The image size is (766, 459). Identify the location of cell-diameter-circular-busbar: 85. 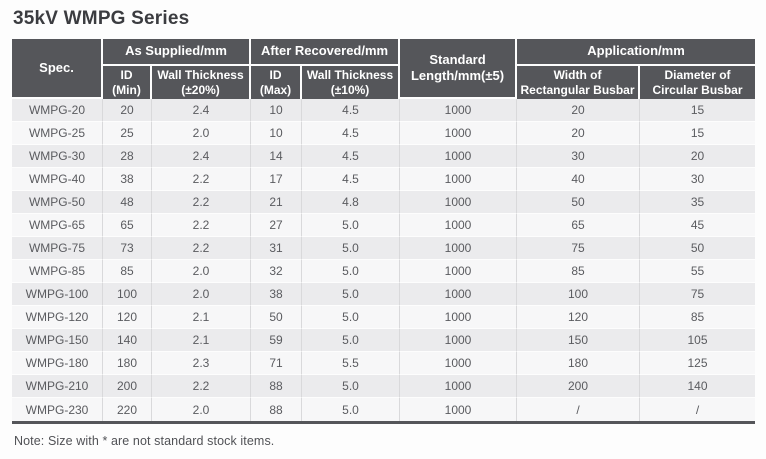
(698, 317).